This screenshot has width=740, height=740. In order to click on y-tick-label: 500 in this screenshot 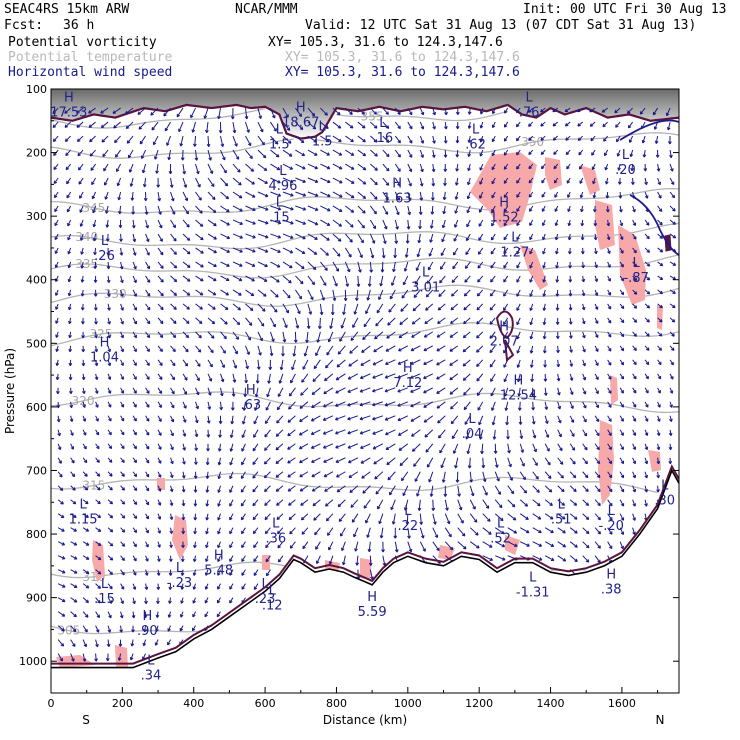, I will do `click(36, 343)`.